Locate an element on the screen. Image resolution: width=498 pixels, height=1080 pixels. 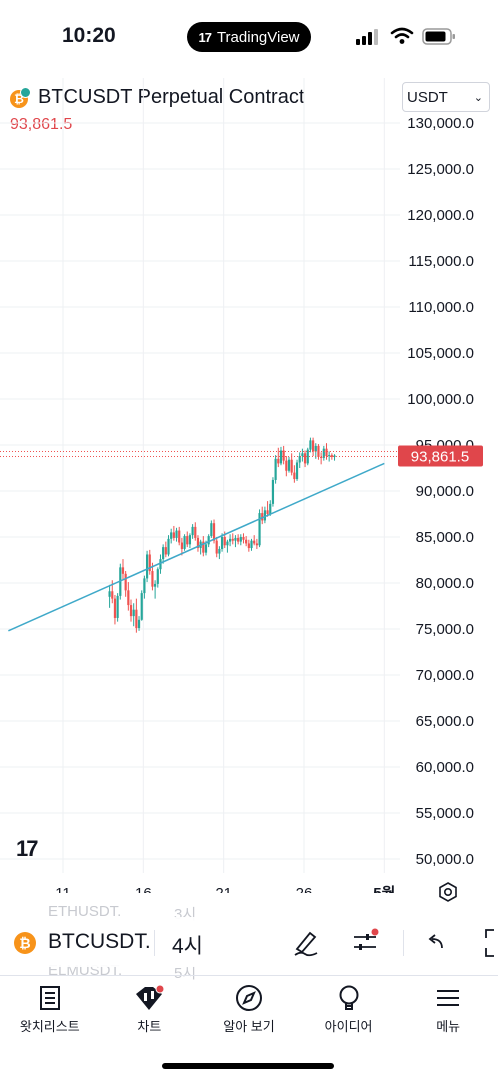
chevron-down-icon: ⌄ is located at coordinates (478, 97).